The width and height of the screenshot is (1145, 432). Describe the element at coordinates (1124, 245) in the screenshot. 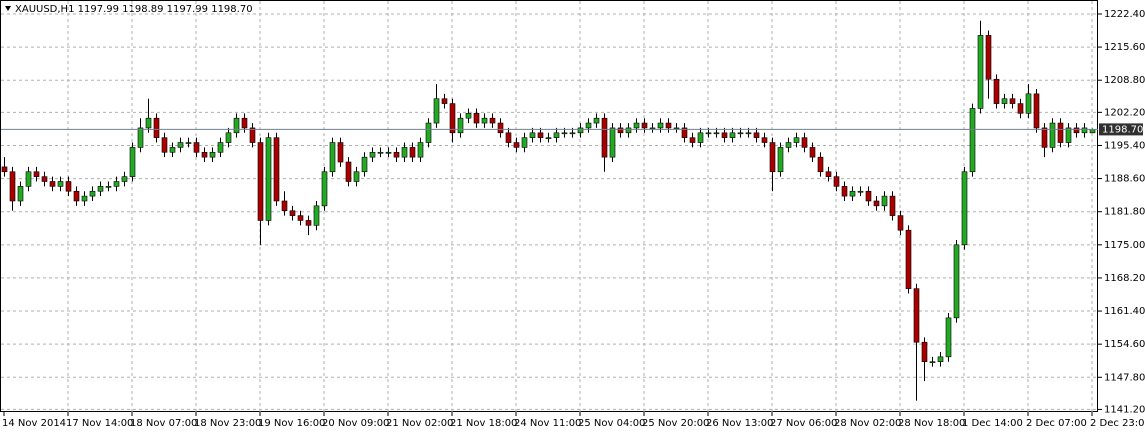

I see `y-tick-label: 1175.00` at that location.